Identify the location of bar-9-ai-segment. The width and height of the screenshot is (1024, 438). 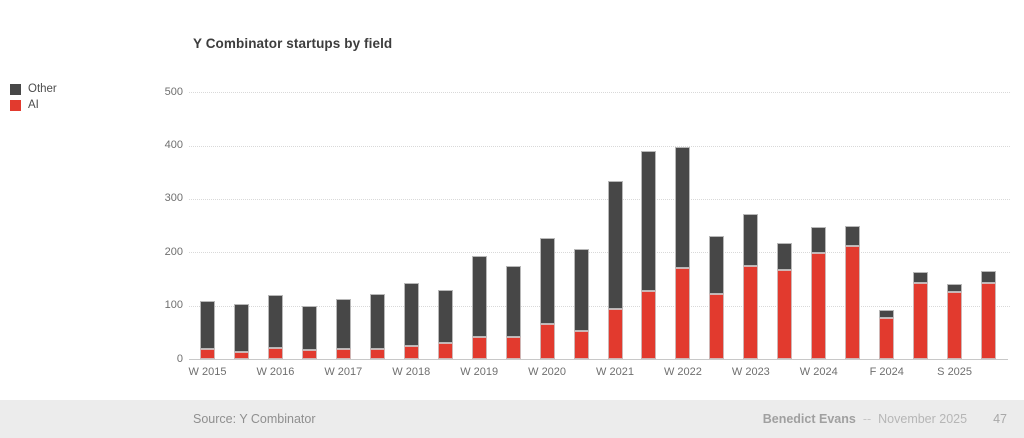
(513, 347).